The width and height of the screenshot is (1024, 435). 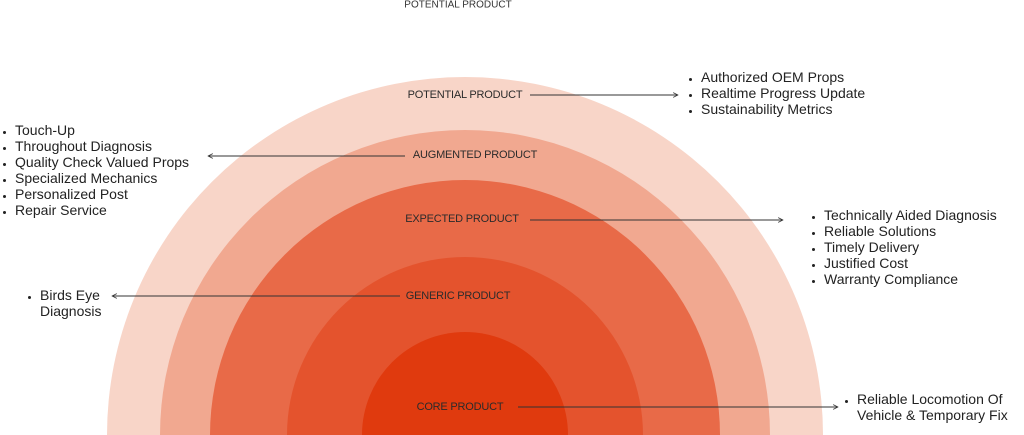 I want to click on list-item: Sustainability Metrics, so click(x=783, y=109).